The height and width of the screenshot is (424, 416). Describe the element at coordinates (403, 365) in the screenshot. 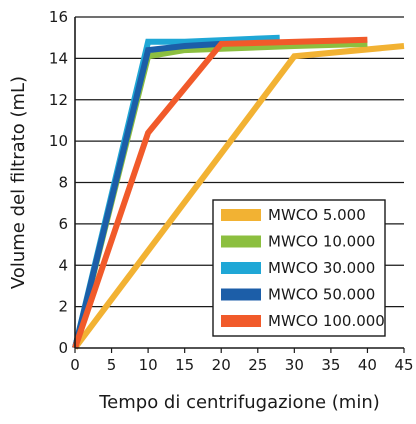

I see `x-tick-label-9: 45` at that location.